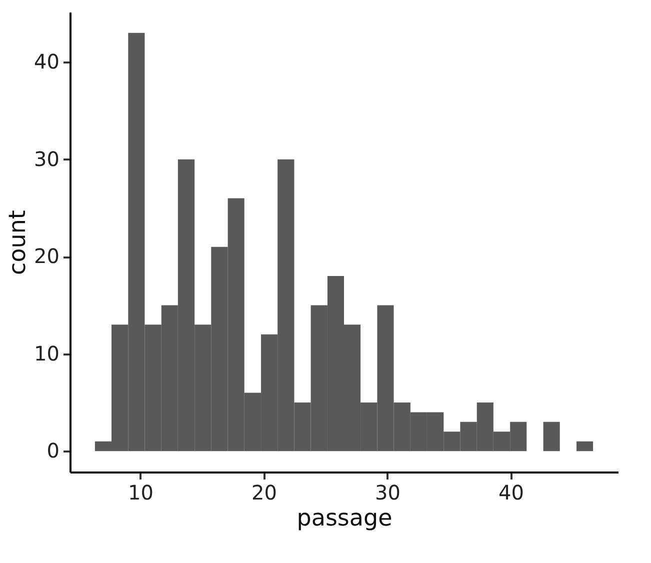 This screenshot has width=651, height=563. I want to click on x-tick-label: 10, so click(141, 492).